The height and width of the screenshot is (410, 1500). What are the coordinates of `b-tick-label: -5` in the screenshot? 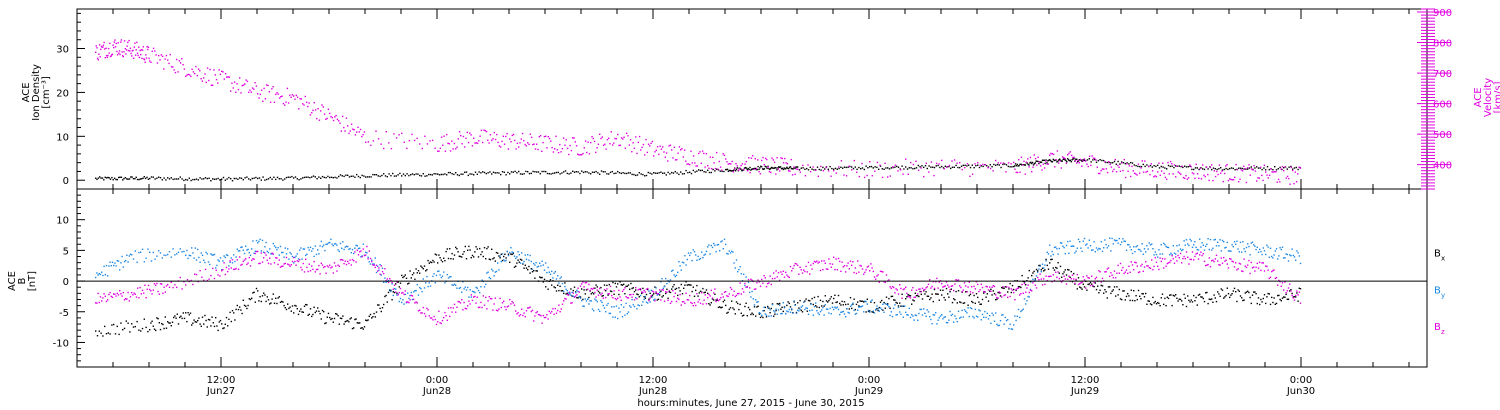 It's located at (64, 313).